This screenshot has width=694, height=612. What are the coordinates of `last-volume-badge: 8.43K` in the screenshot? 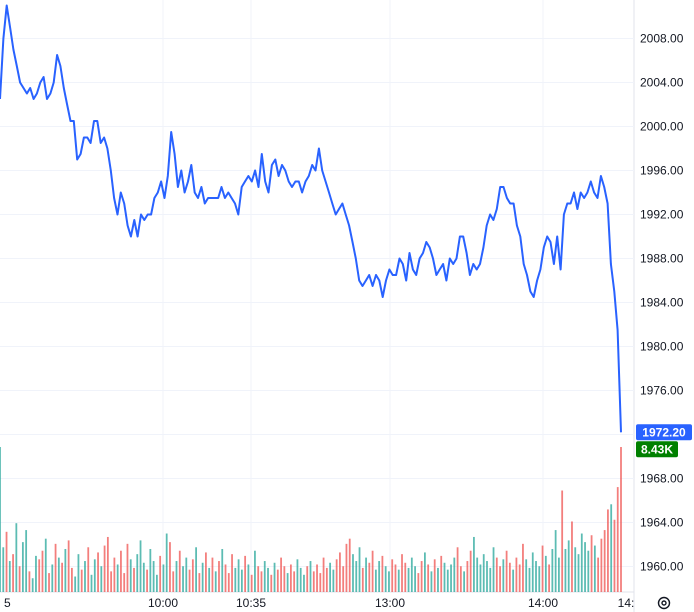 It's located at (657, 449).